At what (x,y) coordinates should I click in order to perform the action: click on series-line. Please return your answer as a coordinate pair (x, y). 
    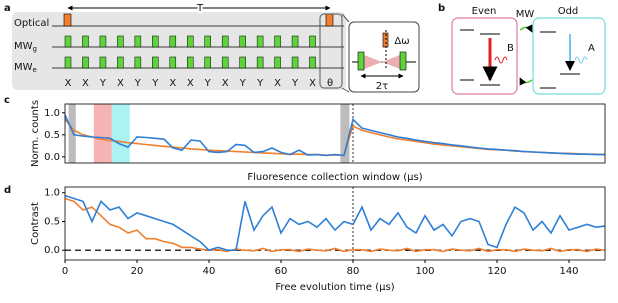
    Looking at the image, I should click on (334, 135).